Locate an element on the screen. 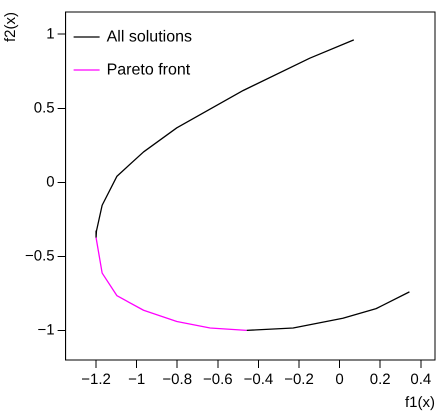 The width and height of the screenshot is (441, 414). x-tick-label: −1 is located at coordinates (137, 379).